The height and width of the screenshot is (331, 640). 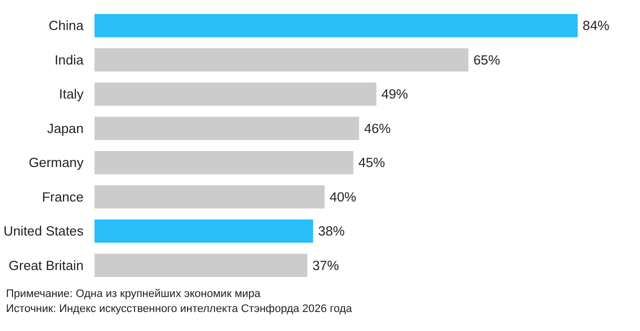 What do you see at coordinates (65, 128) in the screenshot?
I see `y-tick-label: Japan` at bounding box center [65, 128].